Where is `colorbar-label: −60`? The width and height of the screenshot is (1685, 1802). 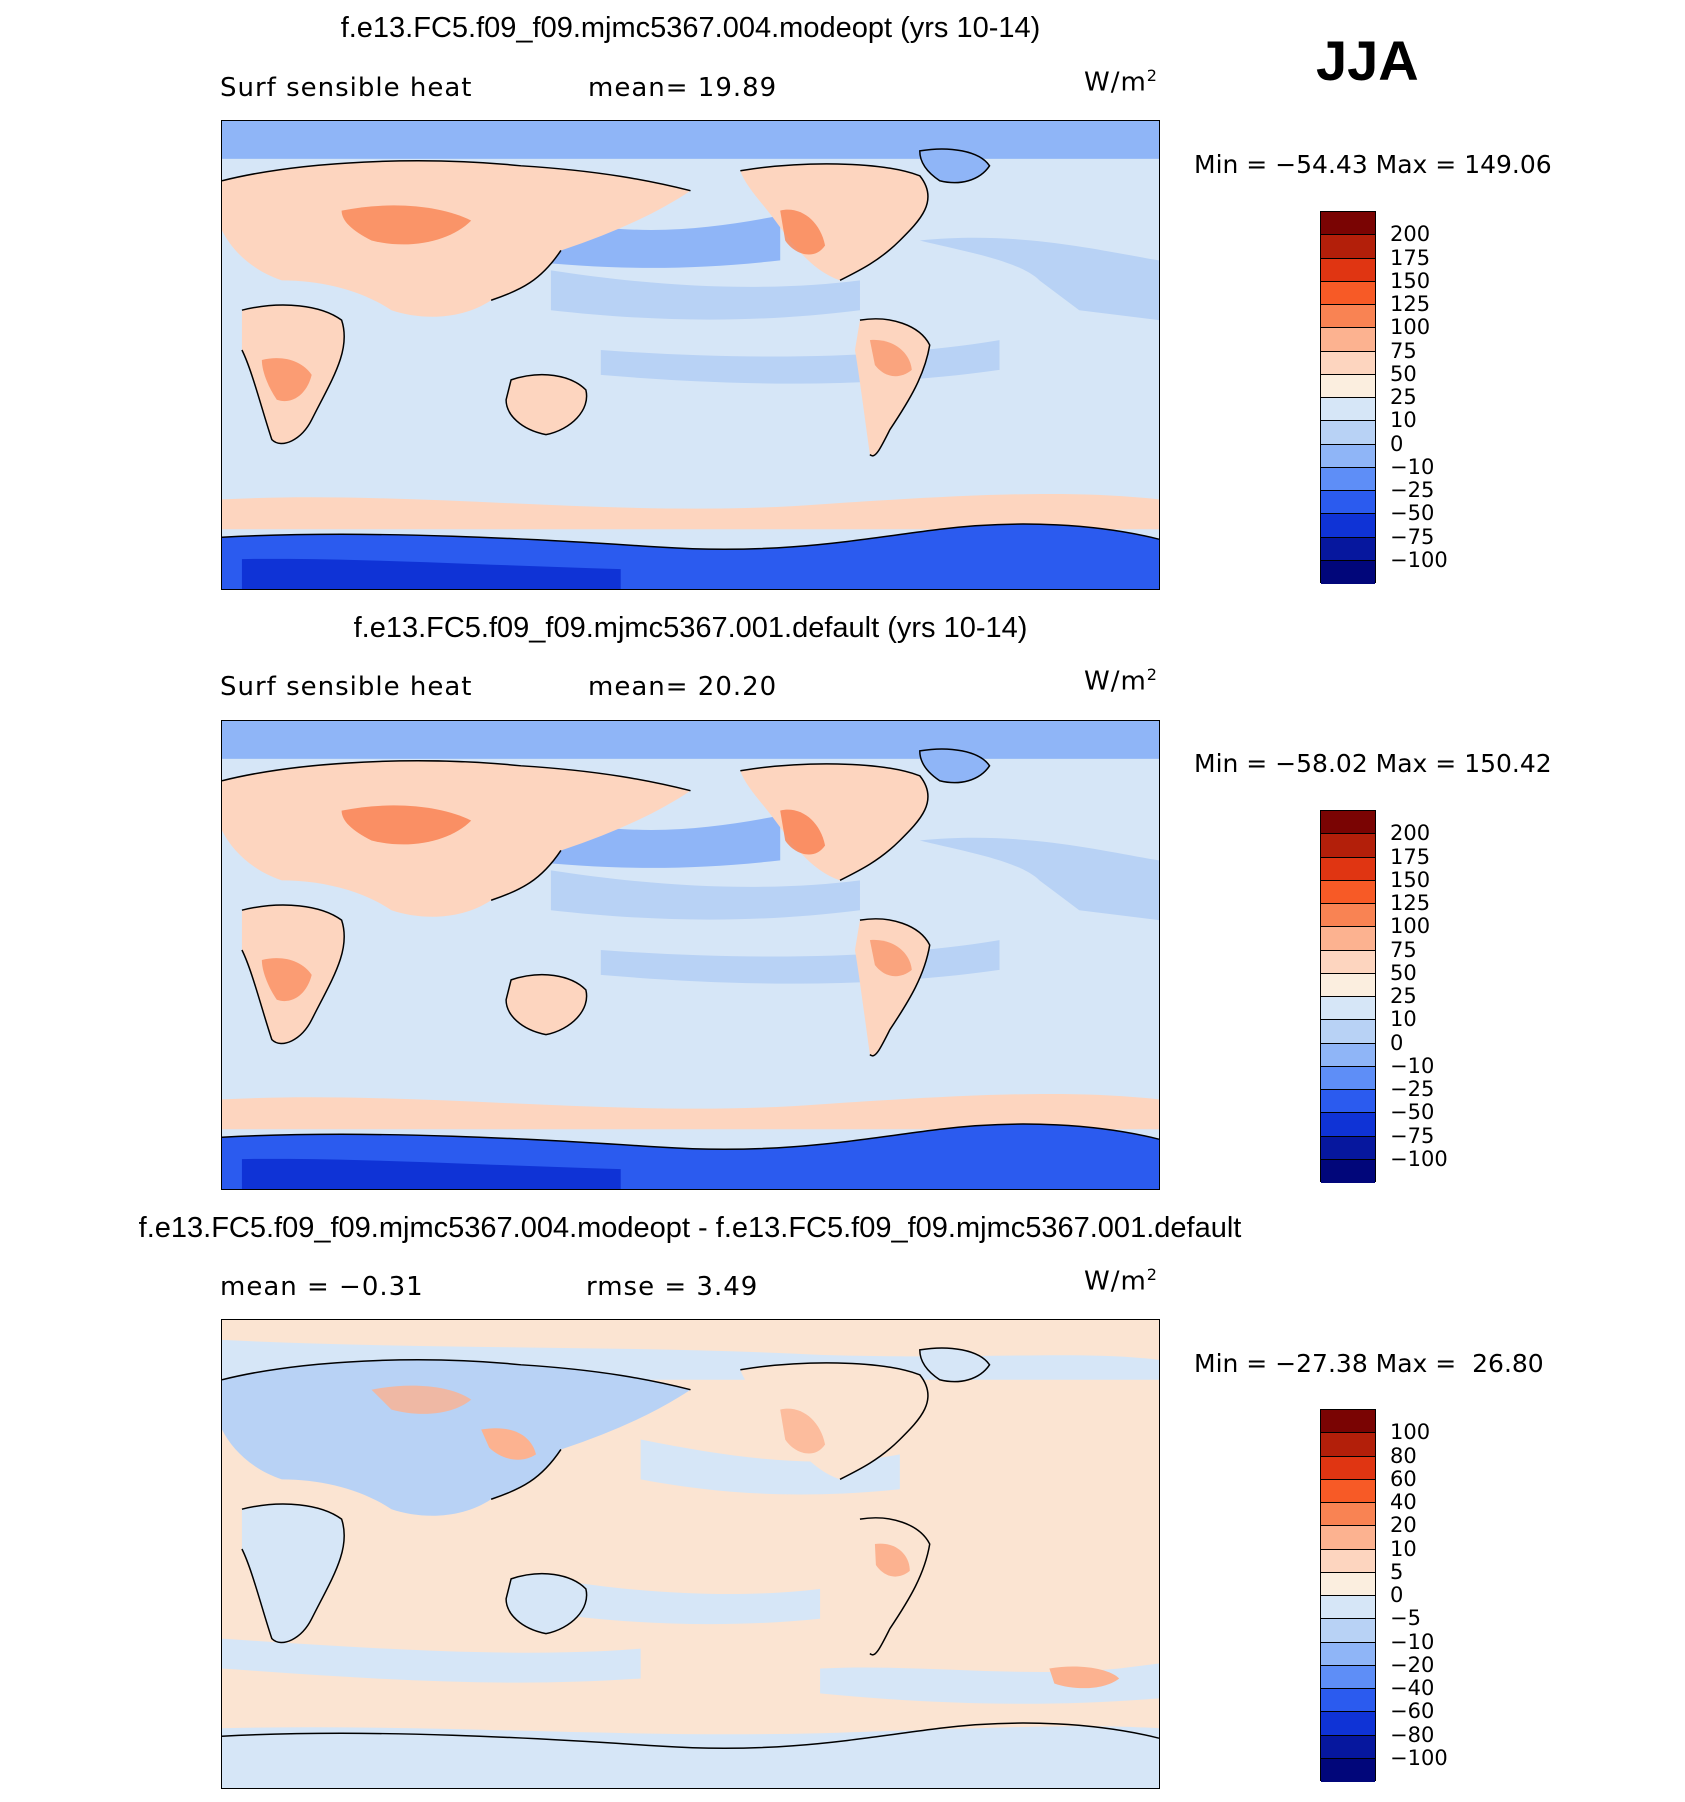
colorbar-label: −60 is located at coordinates (1412, 1711).